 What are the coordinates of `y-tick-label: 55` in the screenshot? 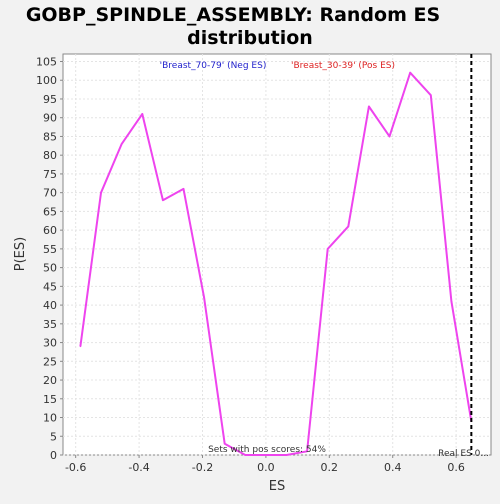 It's located at (50, 249).